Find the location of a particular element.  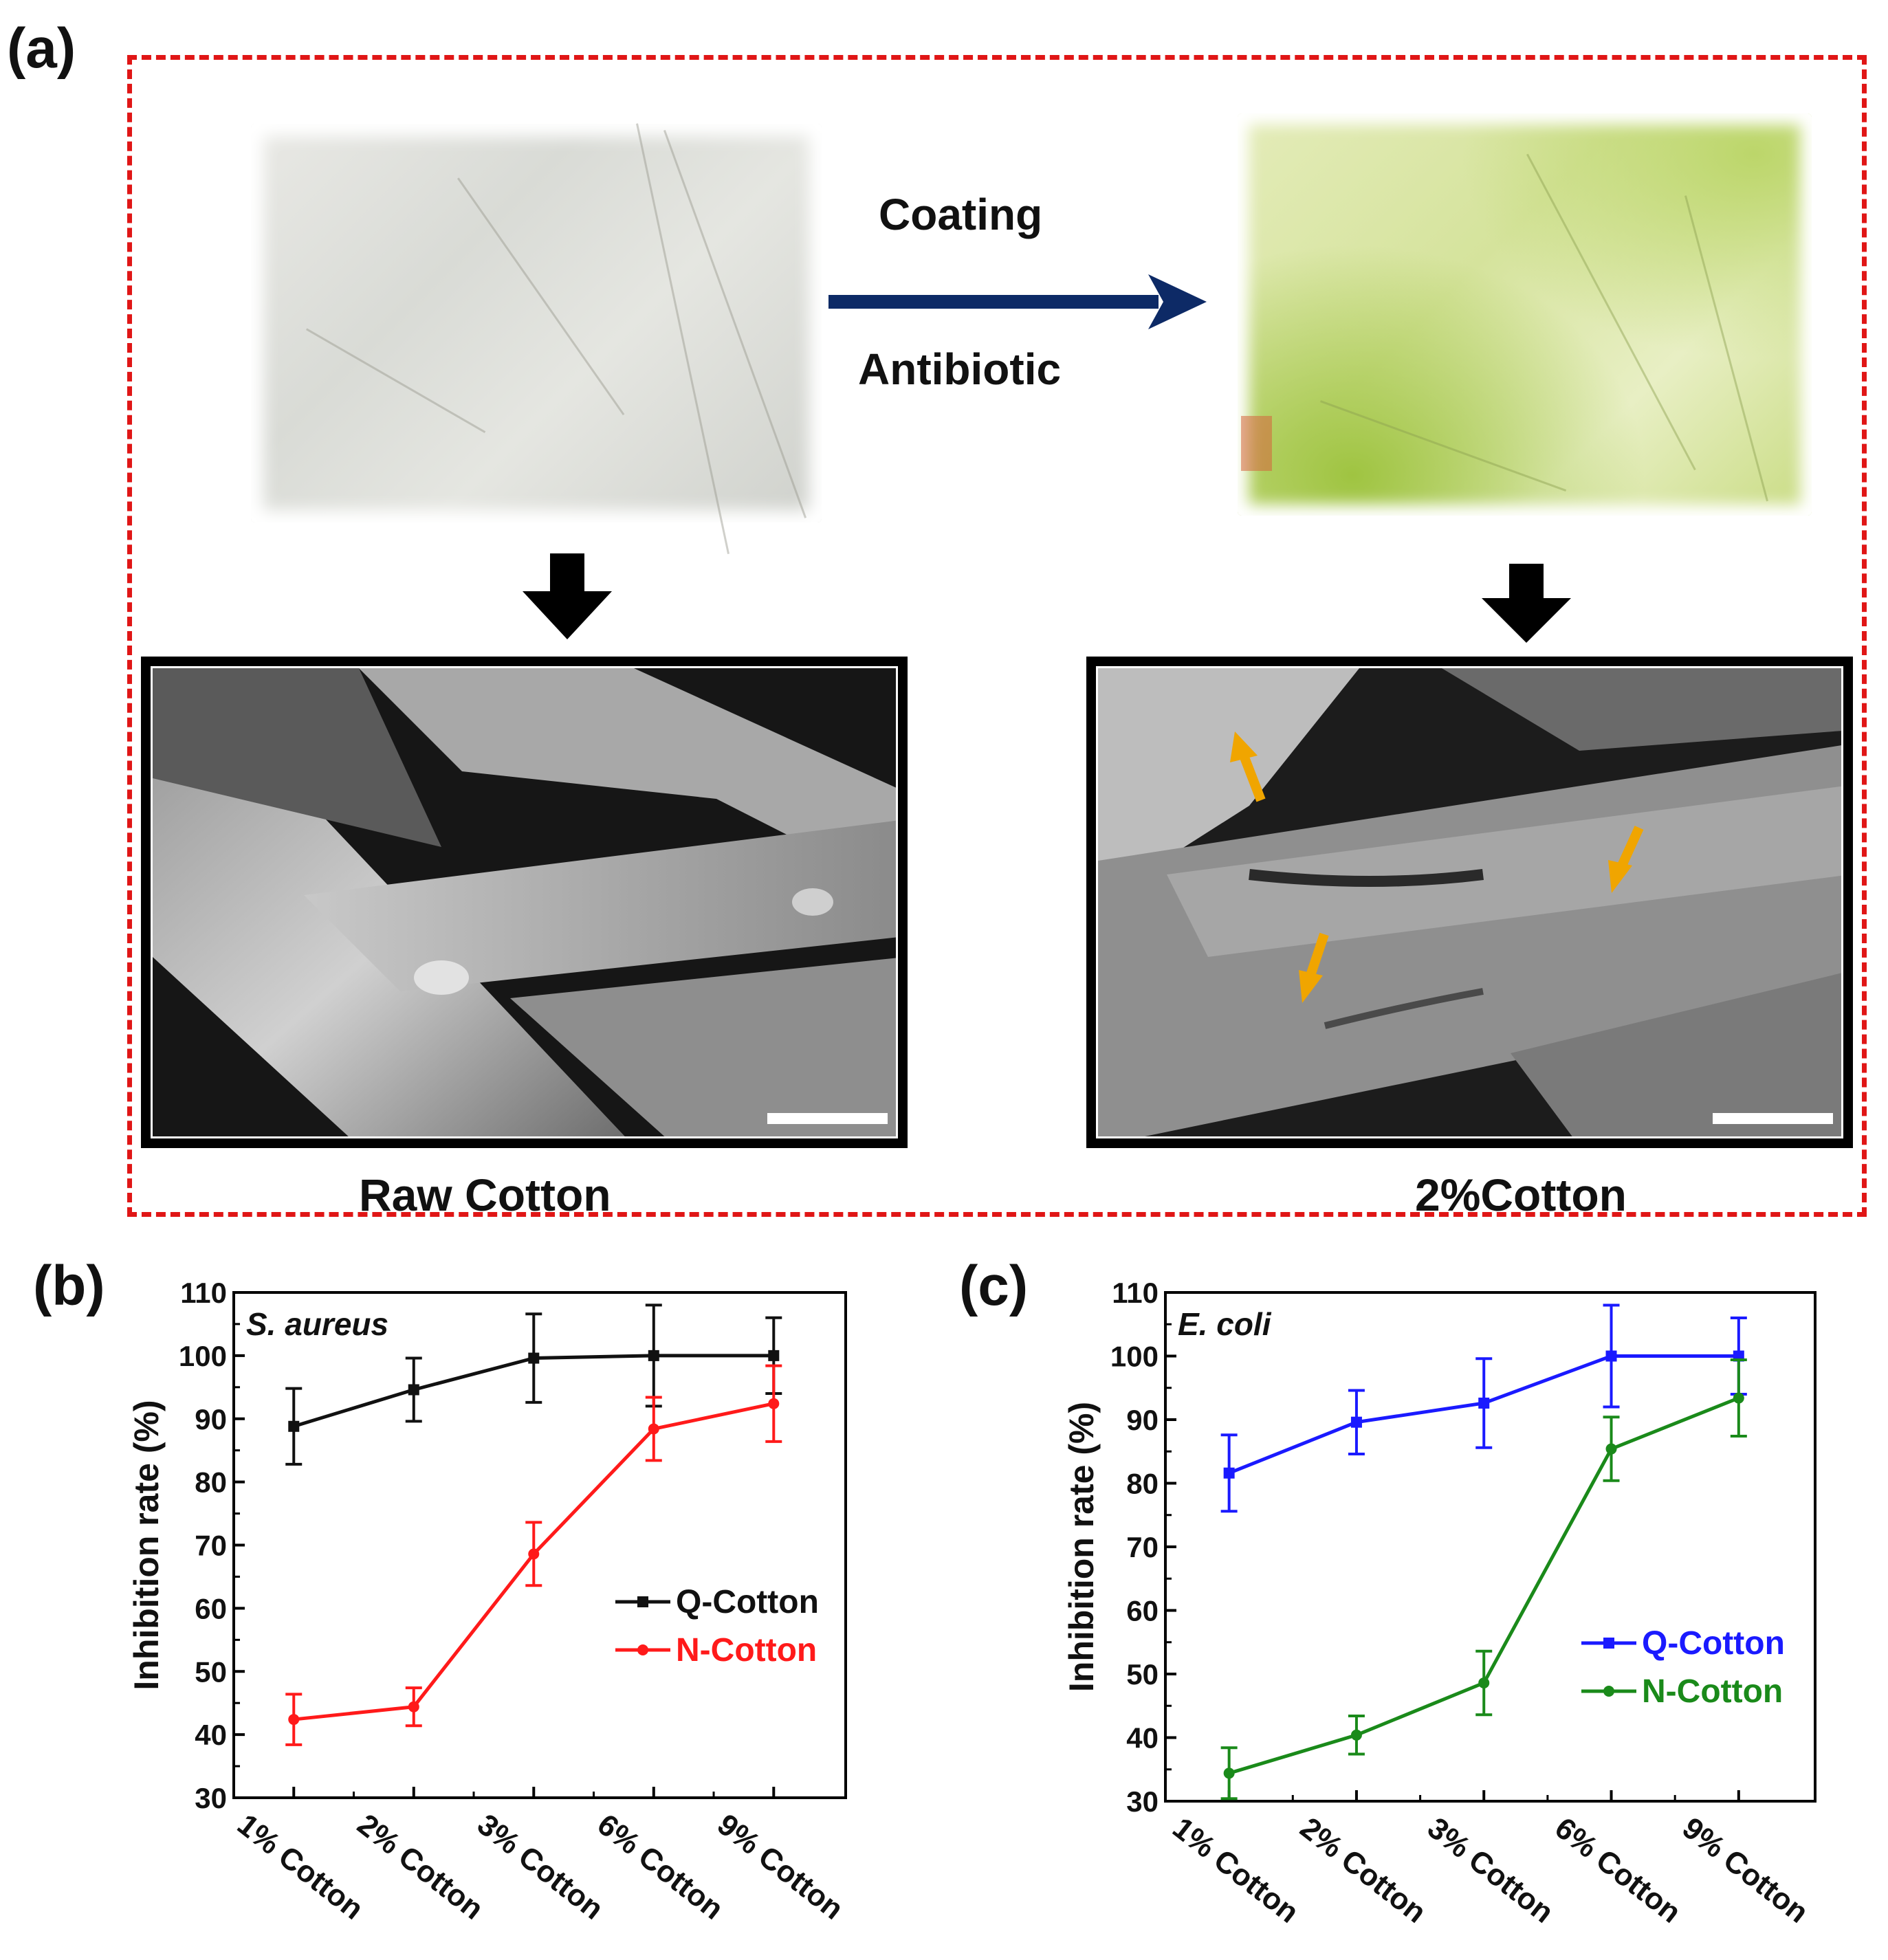

orange-arrows is located at coordinates (1437, 867).